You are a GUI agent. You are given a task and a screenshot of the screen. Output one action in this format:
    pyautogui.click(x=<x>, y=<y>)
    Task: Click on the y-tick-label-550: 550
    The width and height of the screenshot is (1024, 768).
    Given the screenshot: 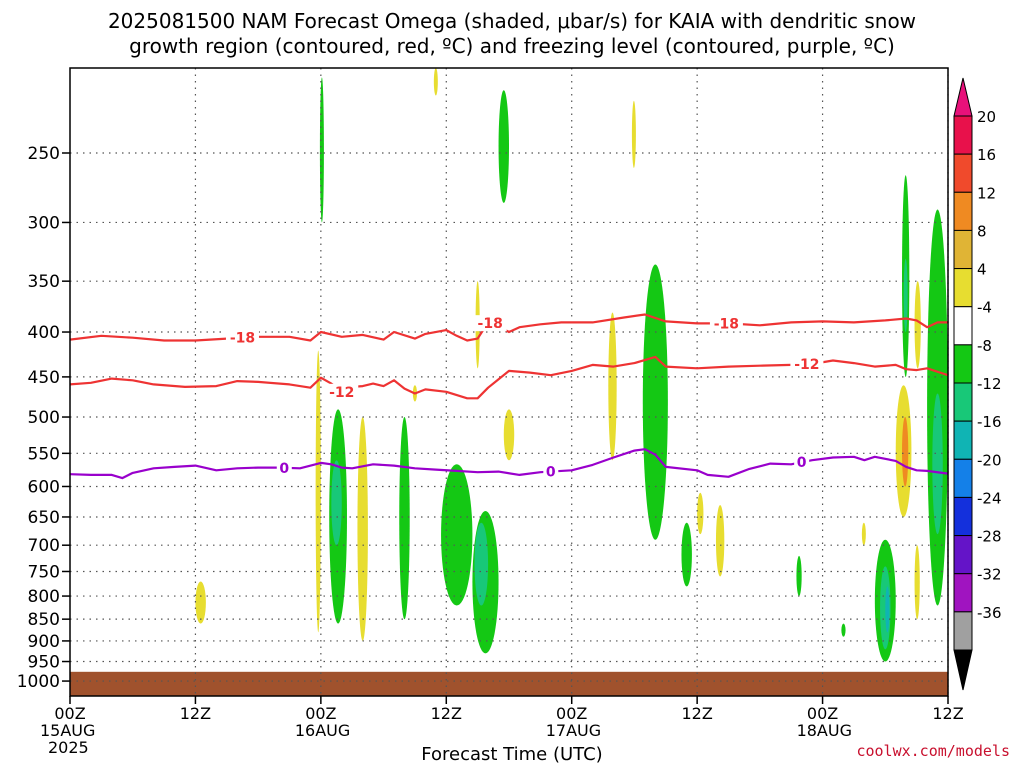 What is the action you would take?
    pyautogui.click(x=44, y=454)
    